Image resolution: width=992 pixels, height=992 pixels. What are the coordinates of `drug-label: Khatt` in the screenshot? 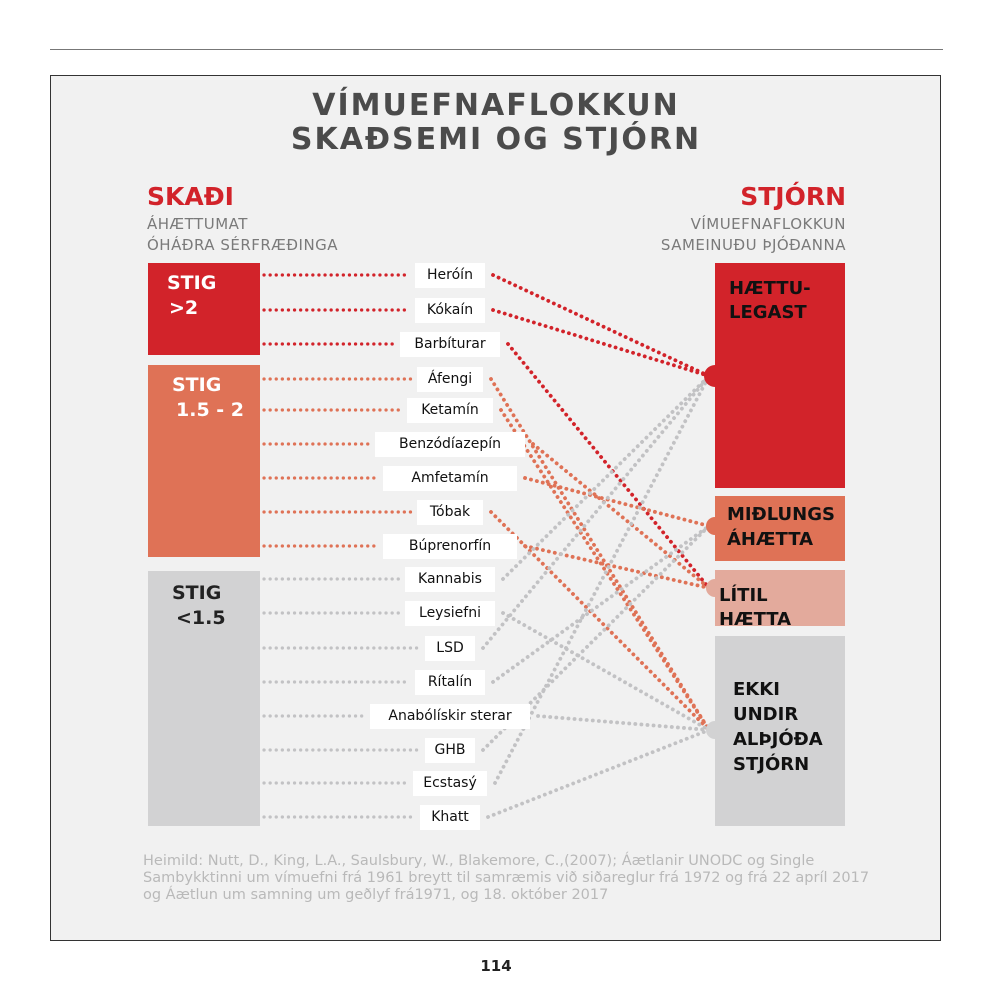 It's located at (450, 817).